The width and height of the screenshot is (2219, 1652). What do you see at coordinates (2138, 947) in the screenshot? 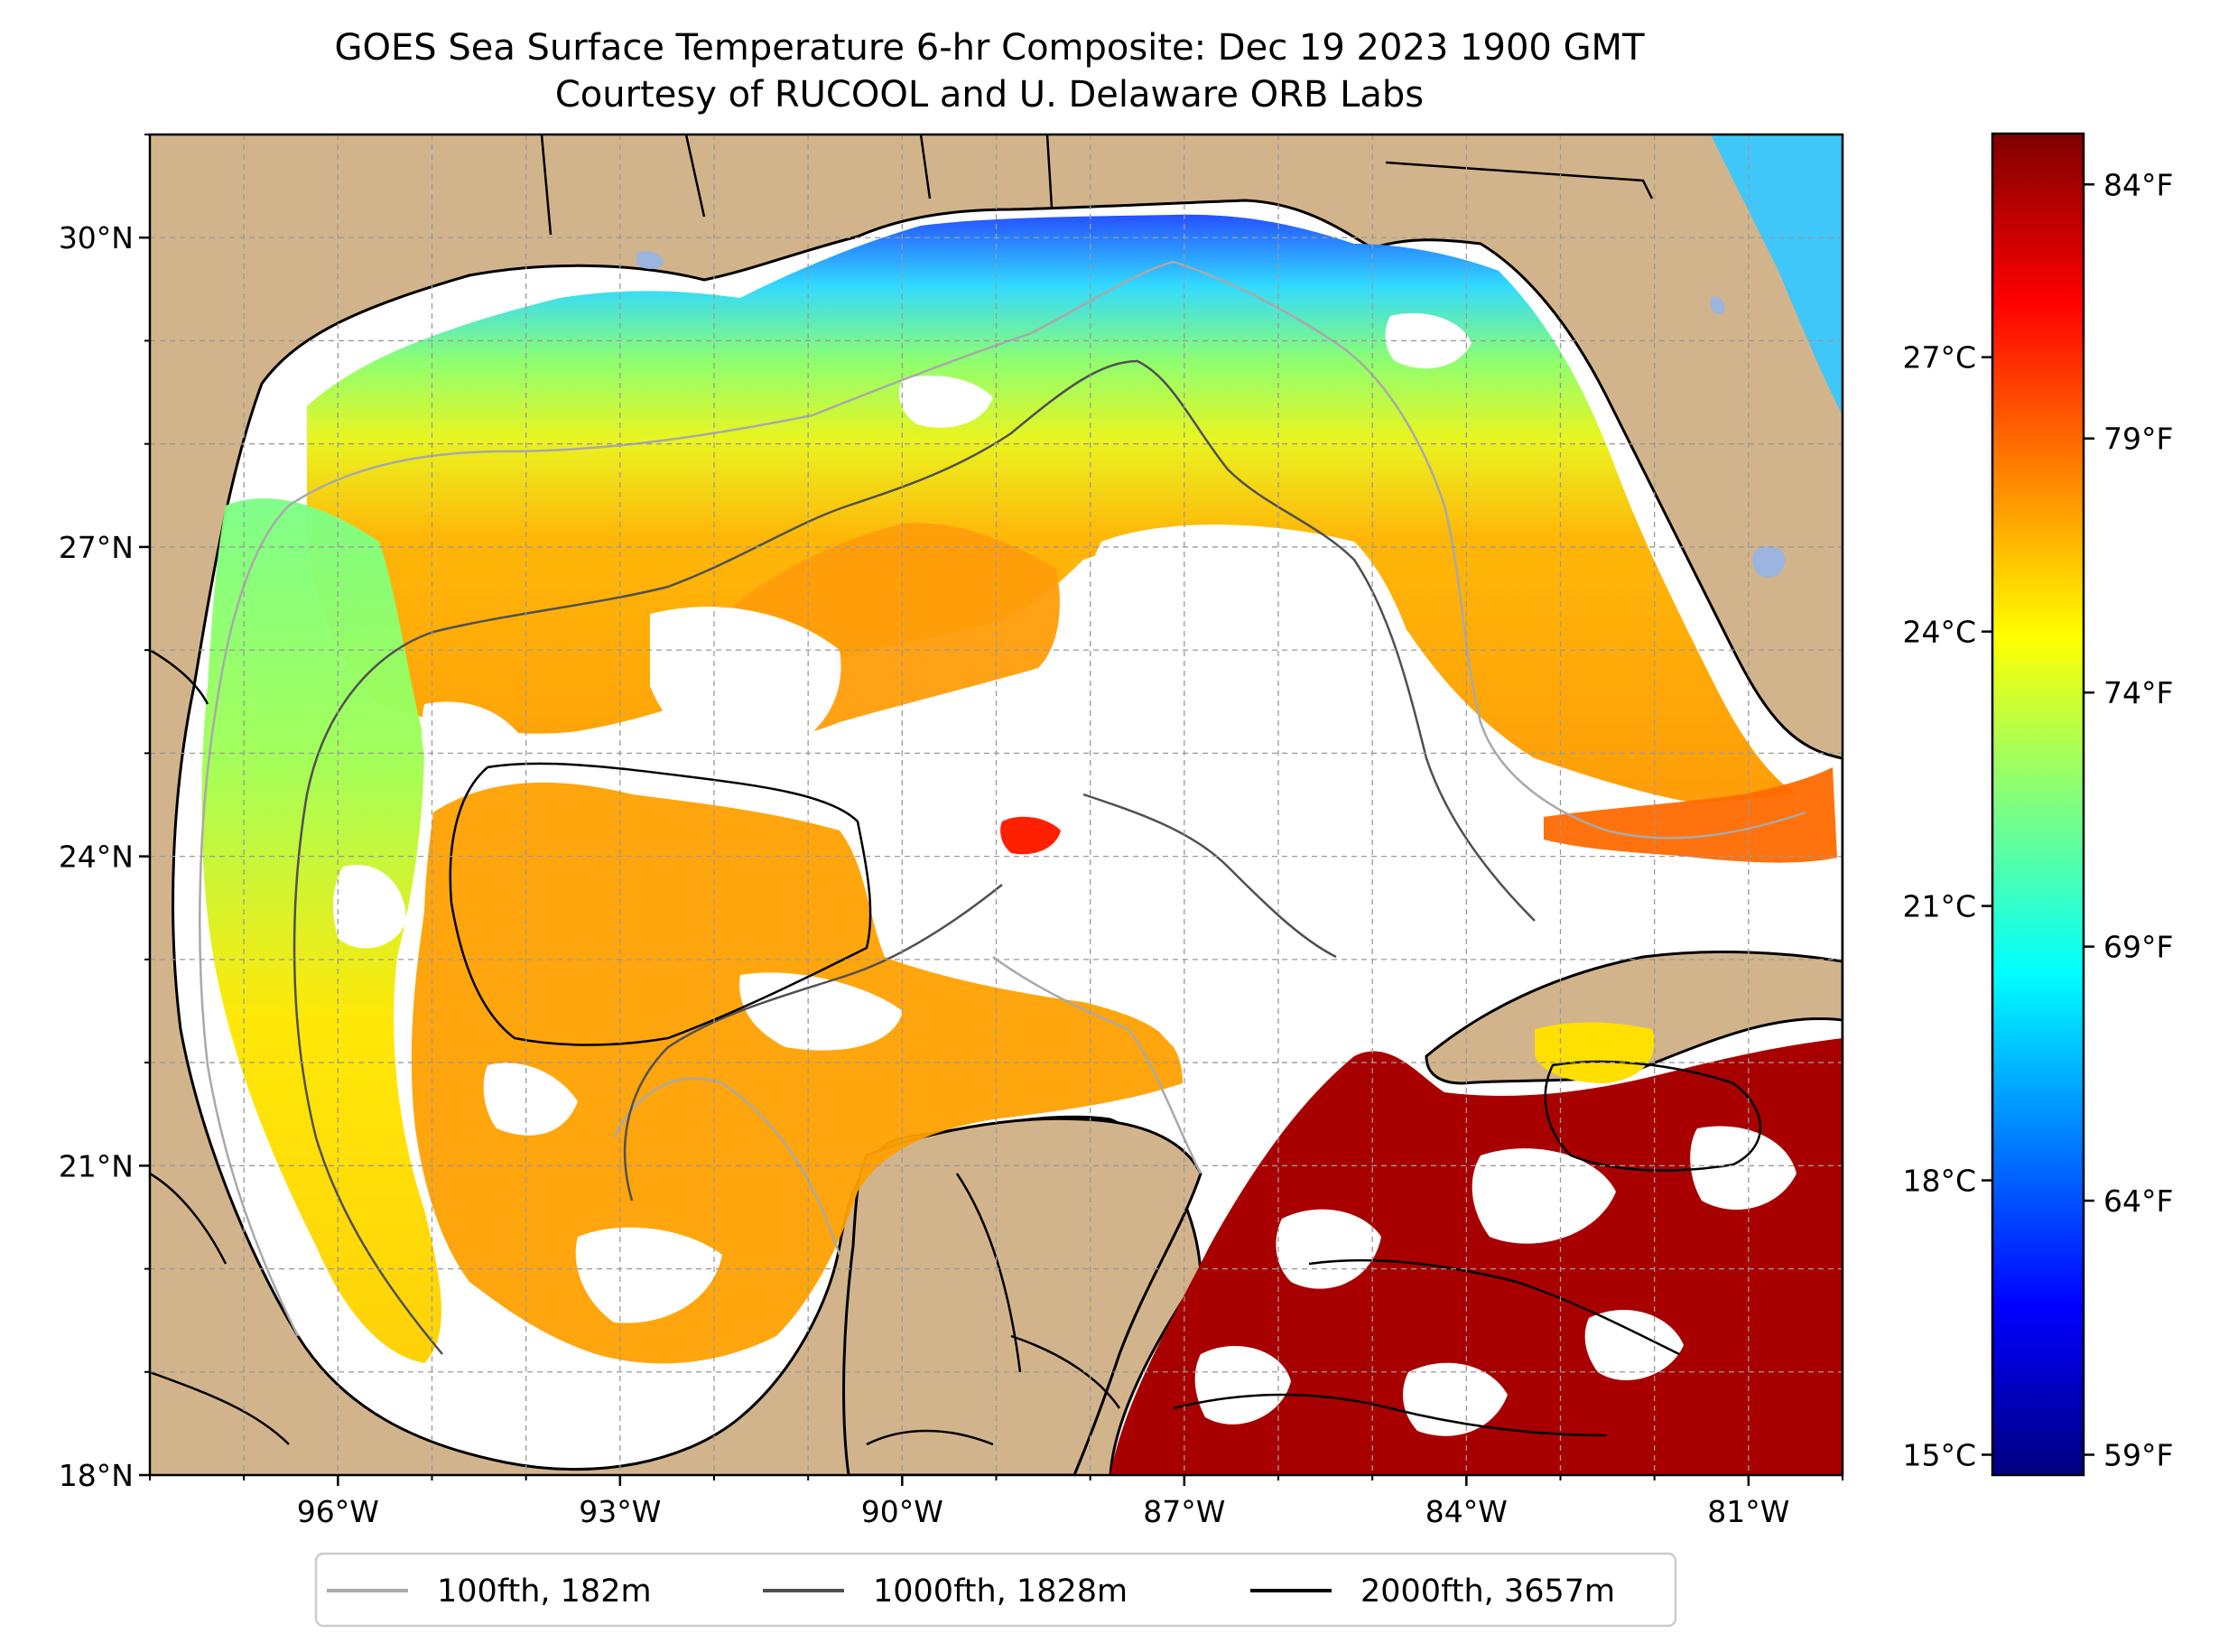
I see `colorbar-f-label: 69°F` at bounding box center [2138, 947].